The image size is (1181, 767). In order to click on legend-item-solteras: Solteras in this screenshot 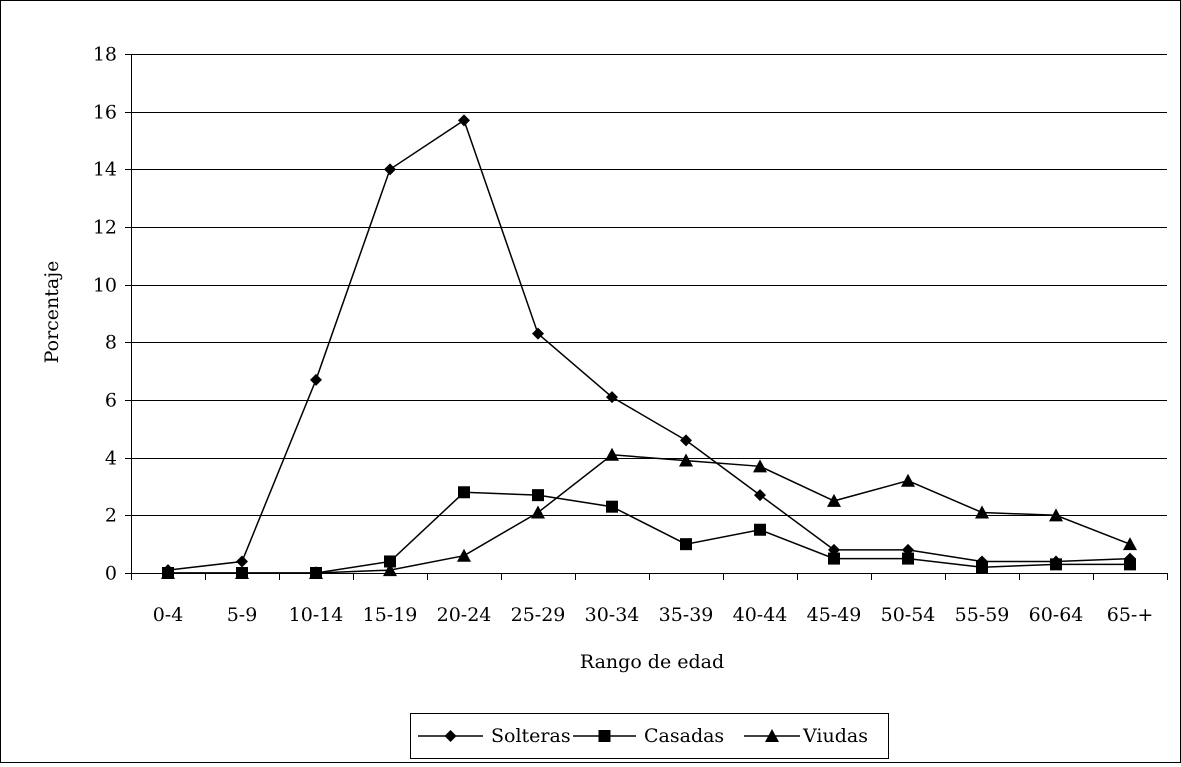, I will do `click(494, 736)`.